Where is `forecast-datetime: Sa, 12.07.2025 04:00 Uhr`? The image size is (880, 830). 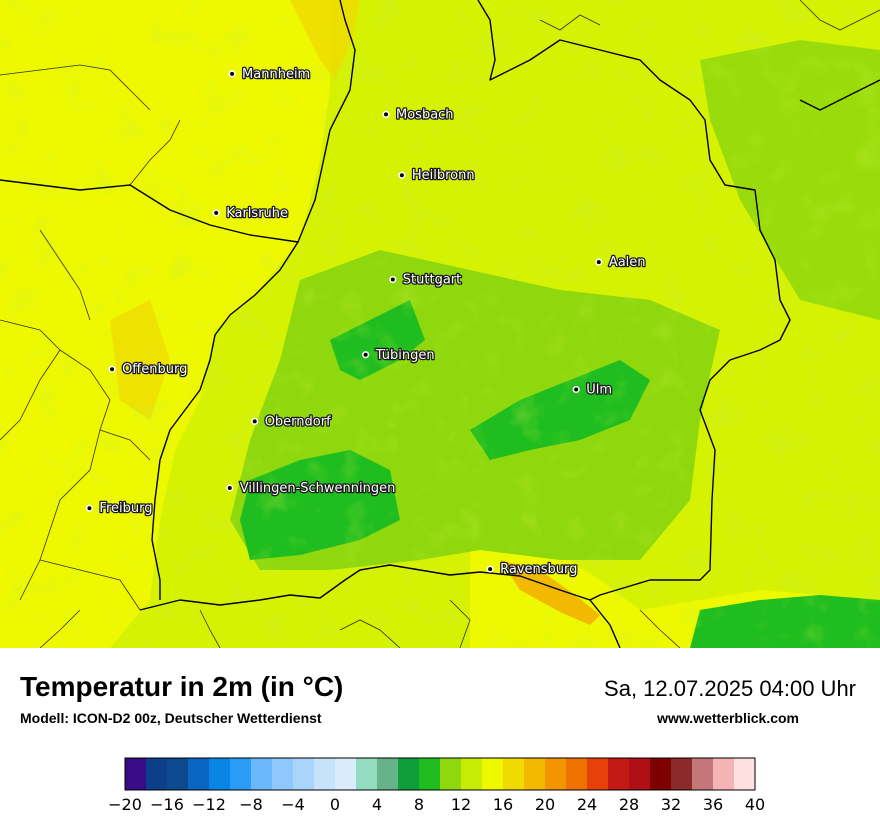
forecast-datetime: Sa, 12.07.2025 04:00 Uhr is located at coordinates (730, 688).